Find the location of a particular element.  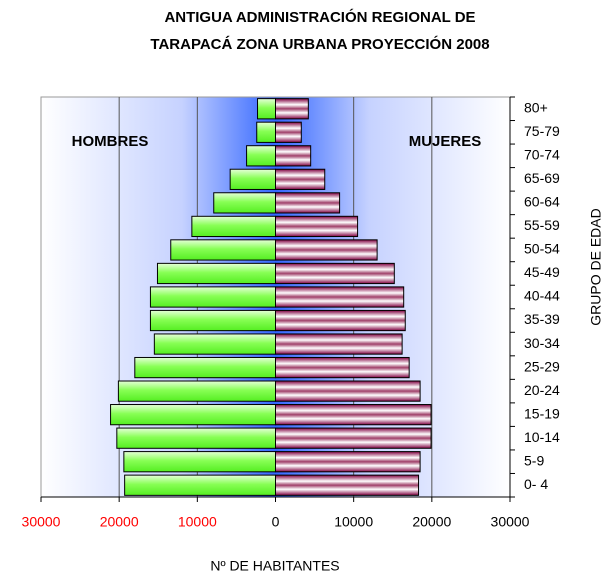

y-tick-label: 55-59 is located at coordinates (542, 225).